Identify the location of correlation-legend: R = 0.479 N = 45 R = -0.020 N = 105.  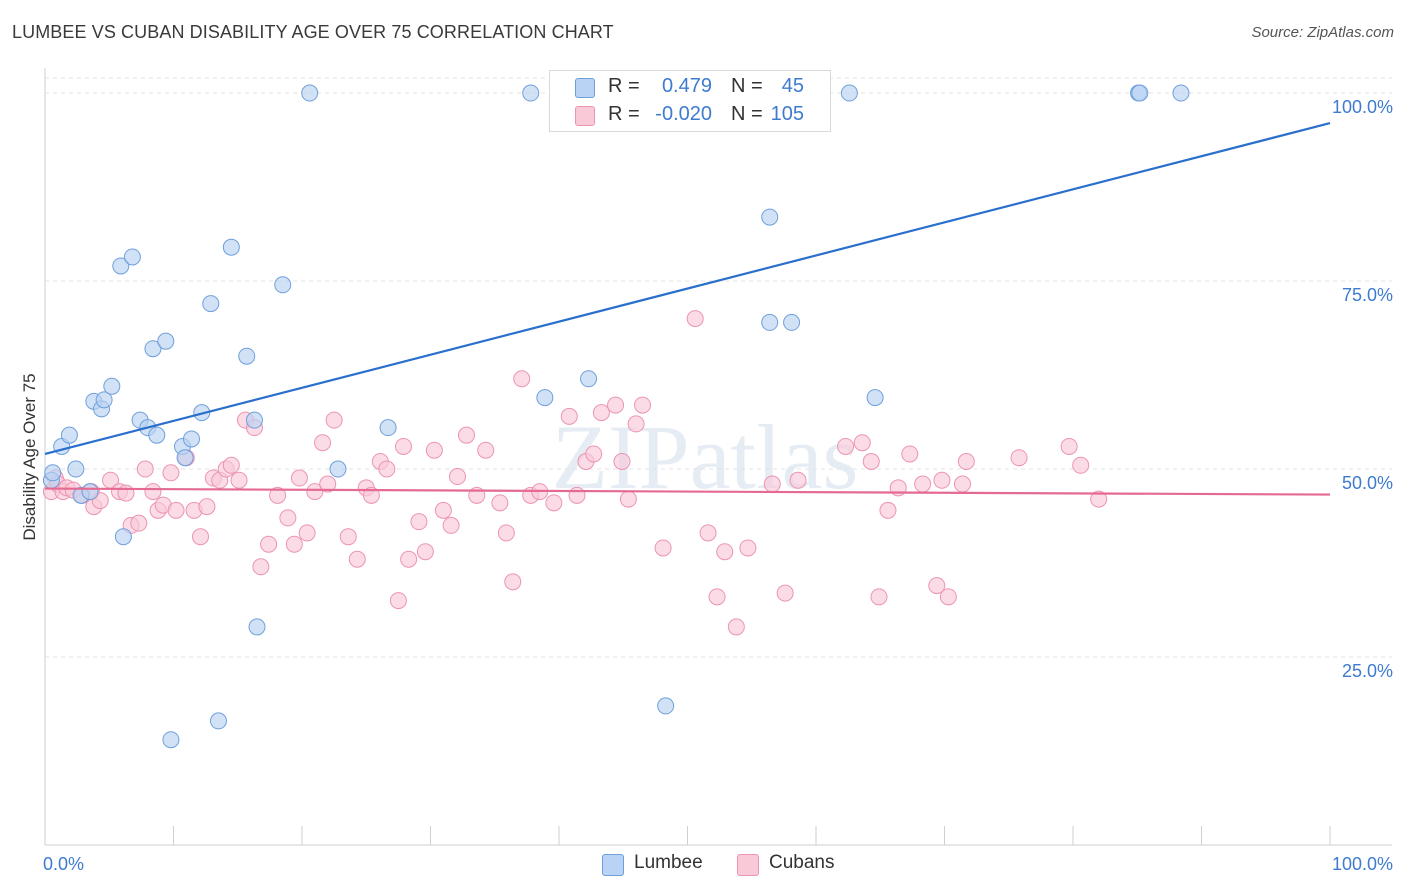
(690, 101).